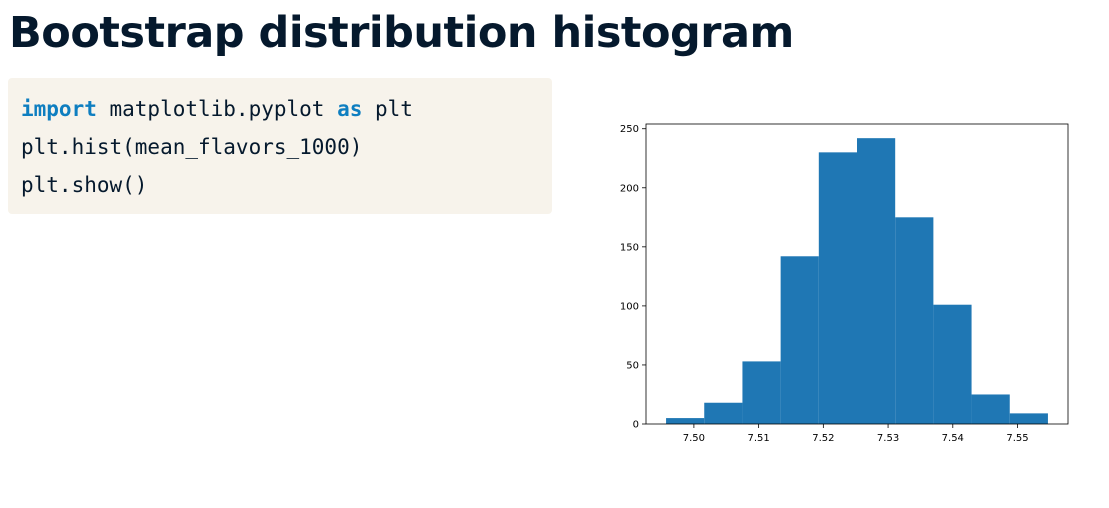  What do you see at coordinates (217, 109) in the screenshot?
I see `module-name: matplotlib.pyplot` at bounding box center [217, 109].